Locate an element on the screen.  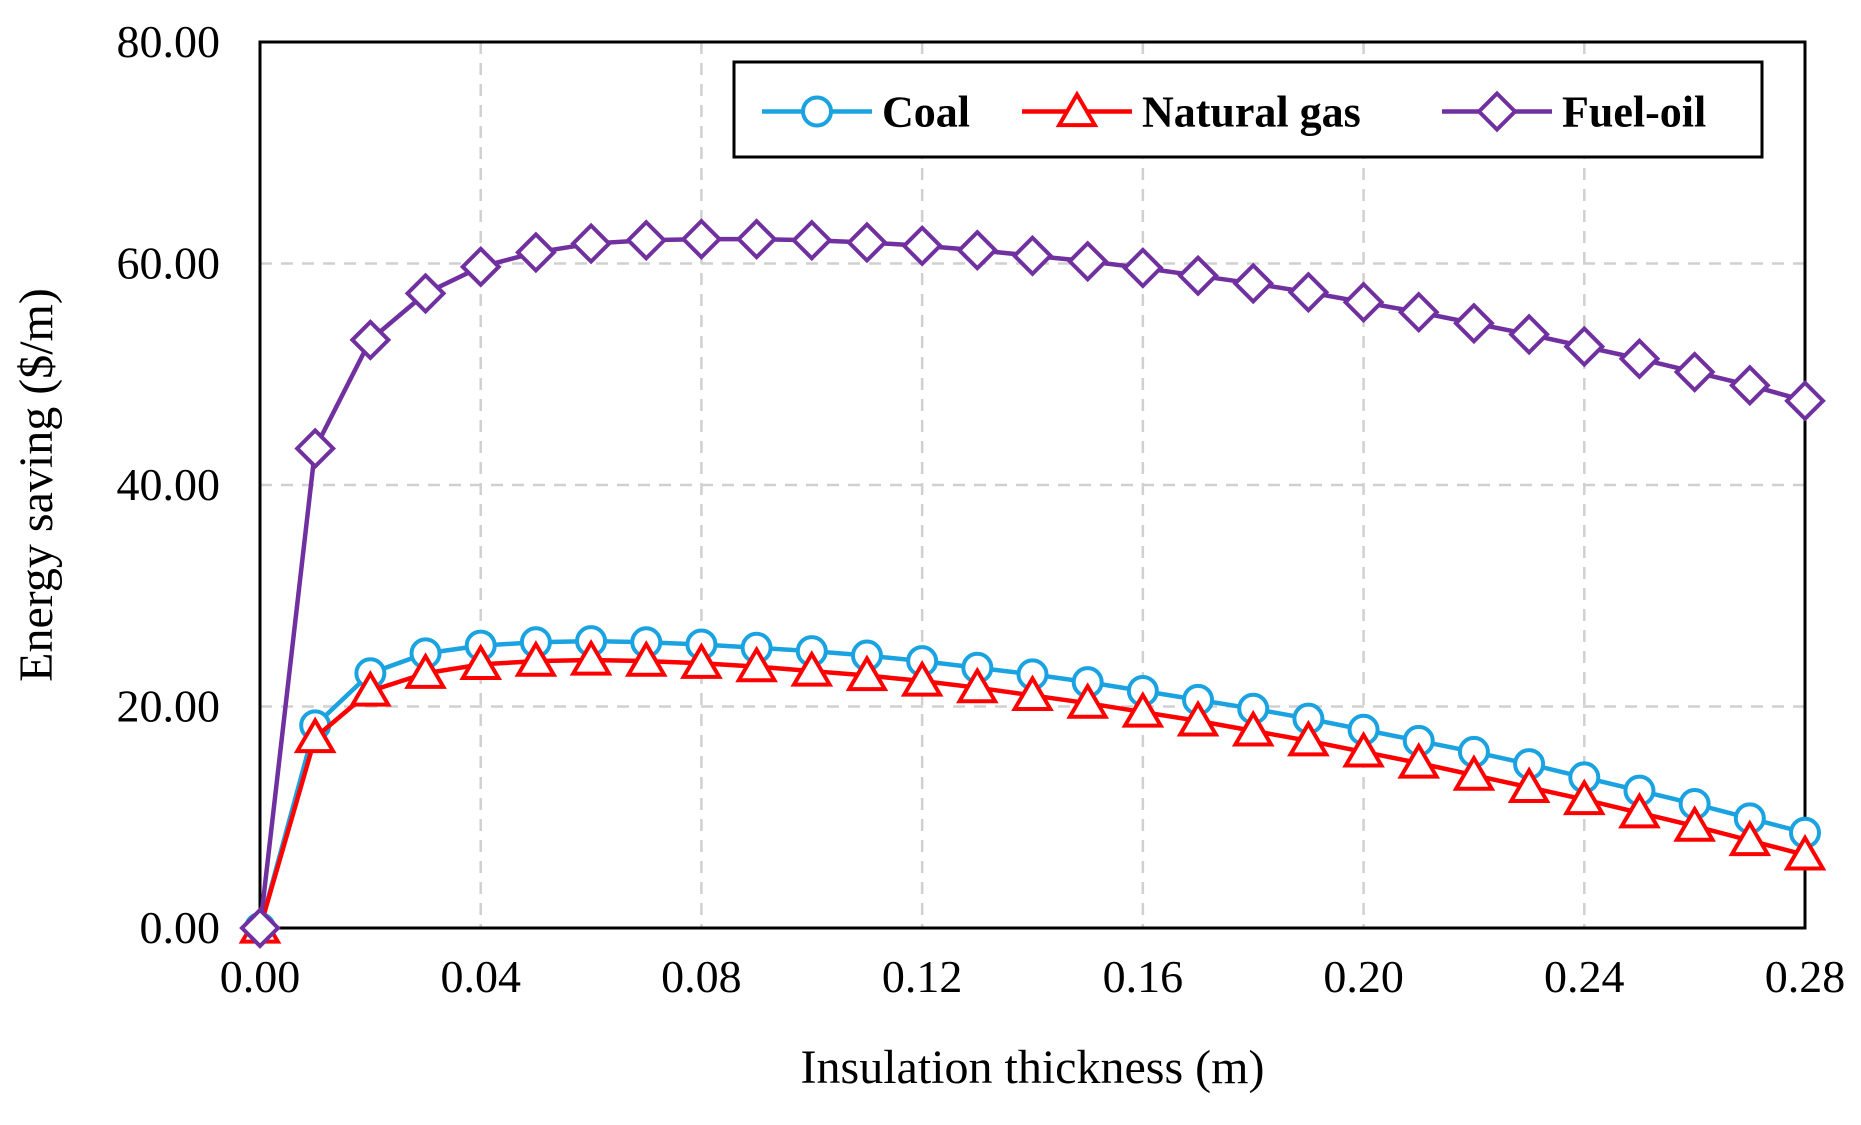
x-tick-label: 0.08 is located at coordinates (701, 976).